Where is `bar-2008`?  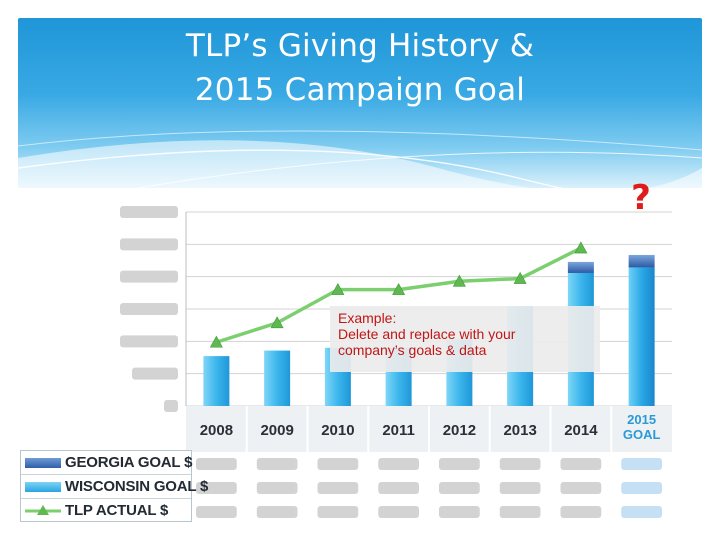 bar-2008 is located at coordinates (216, 381).